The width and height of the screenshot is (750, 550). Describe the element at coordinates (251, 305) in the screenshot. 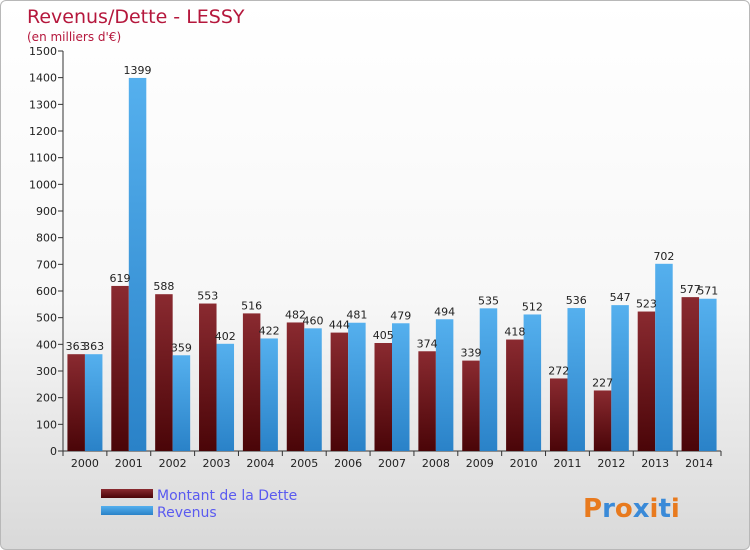

I see `value-label: 516` at that location.